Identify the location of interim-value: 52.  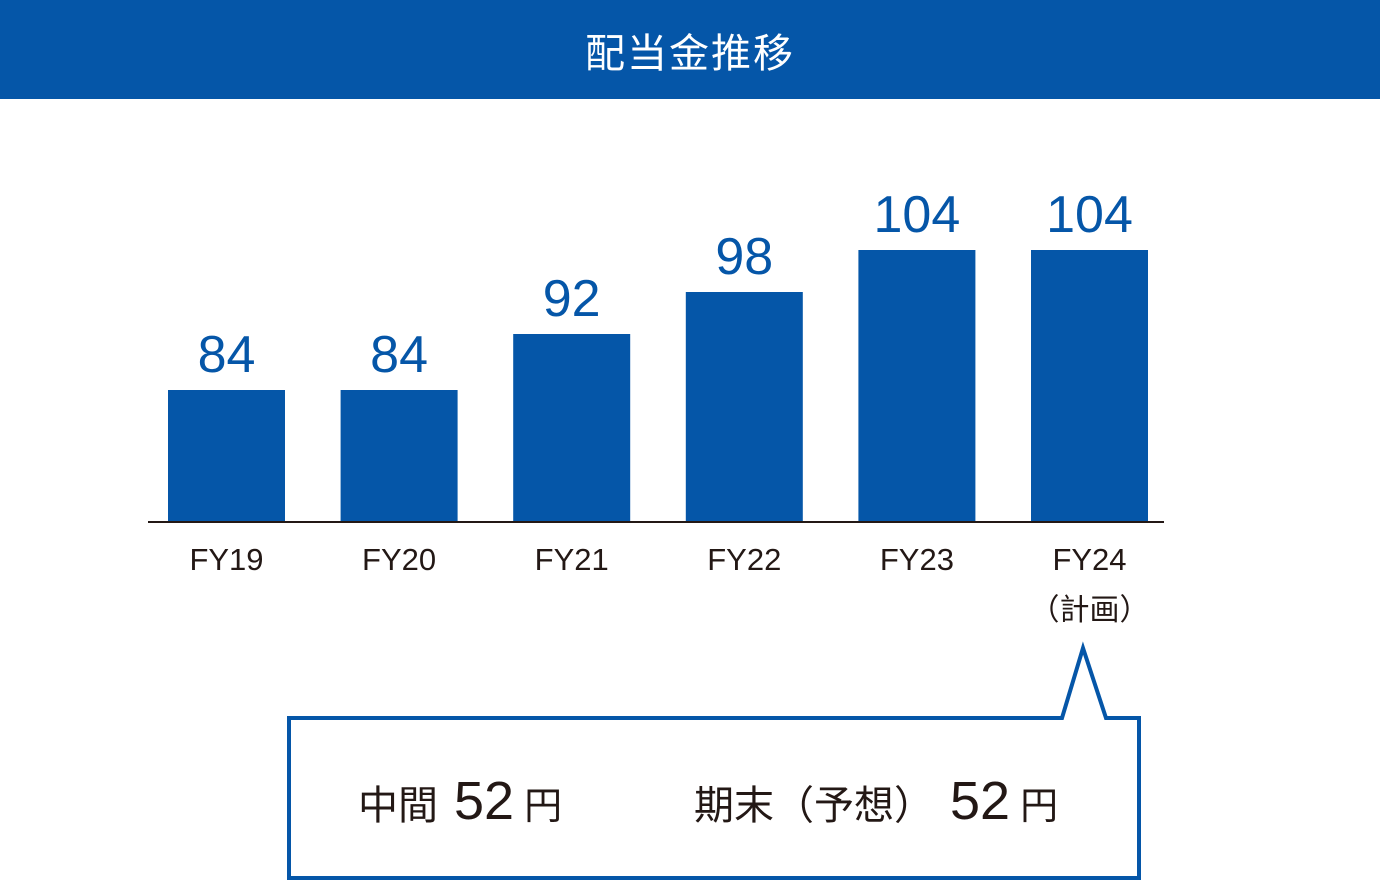
(484, 801).